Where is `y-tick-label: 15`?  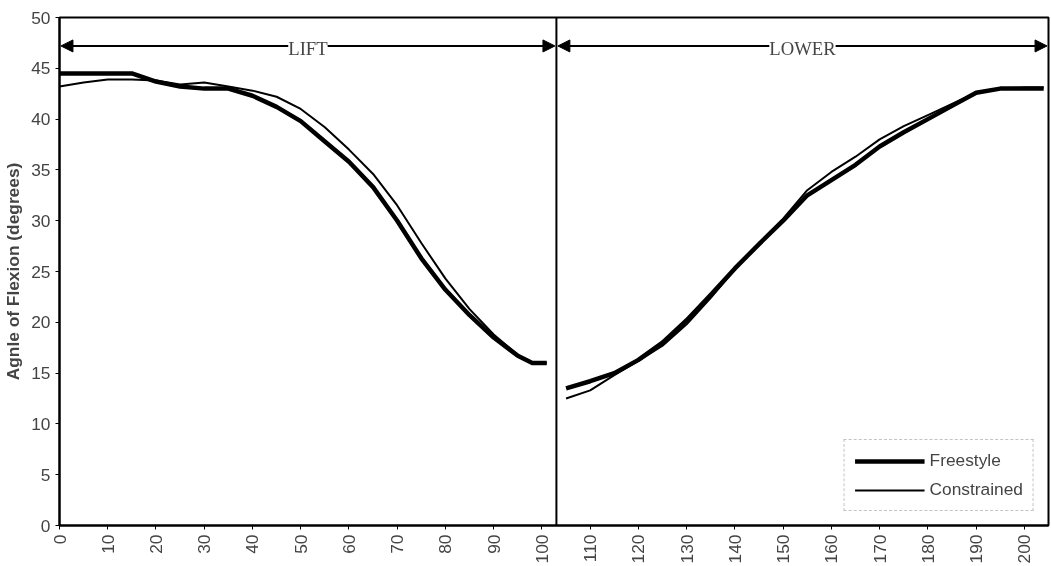 y-tick-label: 15 is located at coordinates (41, 373).